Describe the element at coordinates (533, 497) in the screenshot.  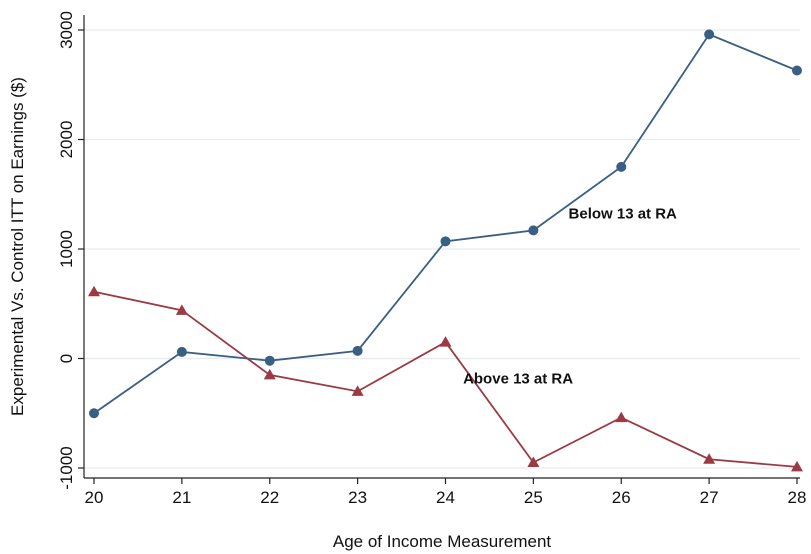
I see `x-tick-label: 25` at that location.